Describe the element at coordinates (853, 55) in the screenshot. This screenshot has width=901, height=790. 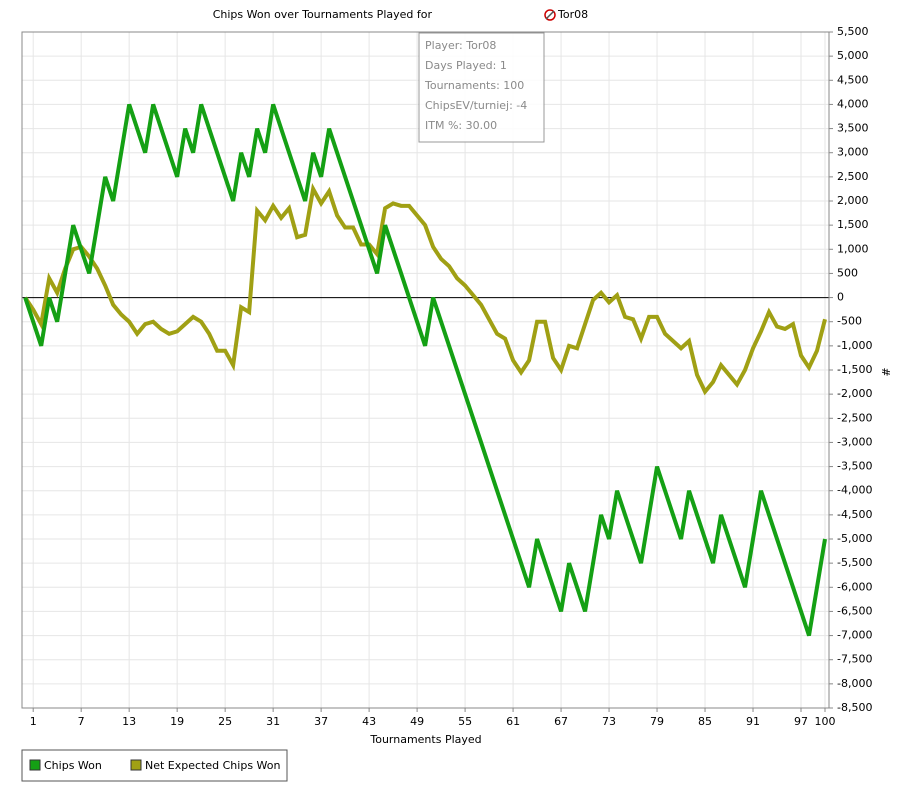
I see `y-tick-label: 5,000` at that location.